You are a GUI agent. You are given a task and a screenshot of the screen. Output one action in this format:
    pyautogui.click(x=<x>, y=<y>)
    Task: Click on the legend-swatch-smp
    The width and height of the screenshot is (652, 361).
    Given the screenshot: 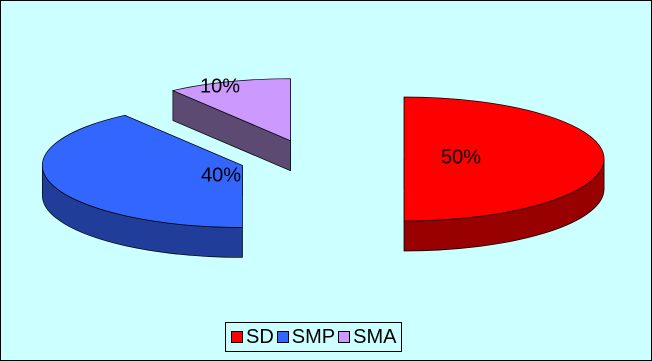 What is the action you would take?
    pyautogui.click(x=282, y=337)
    